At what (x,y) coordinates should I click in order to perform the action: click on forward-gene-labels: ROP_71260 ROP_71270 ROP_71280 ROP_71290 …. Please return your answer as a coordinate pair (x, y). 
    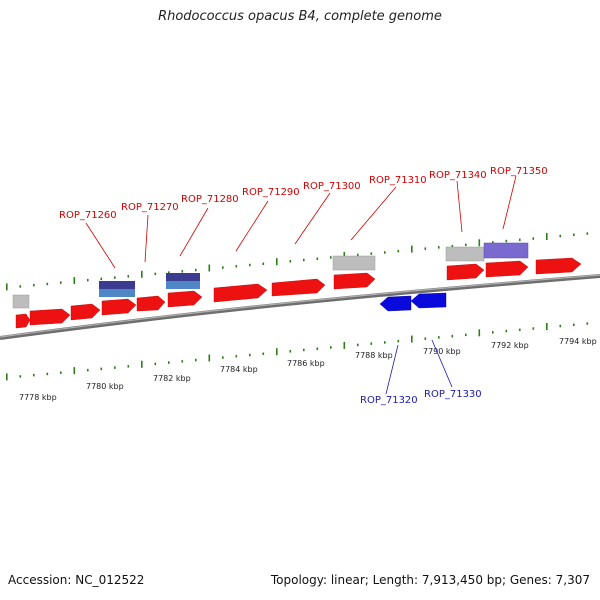
    Looking at the image, I should click on (303, 217).